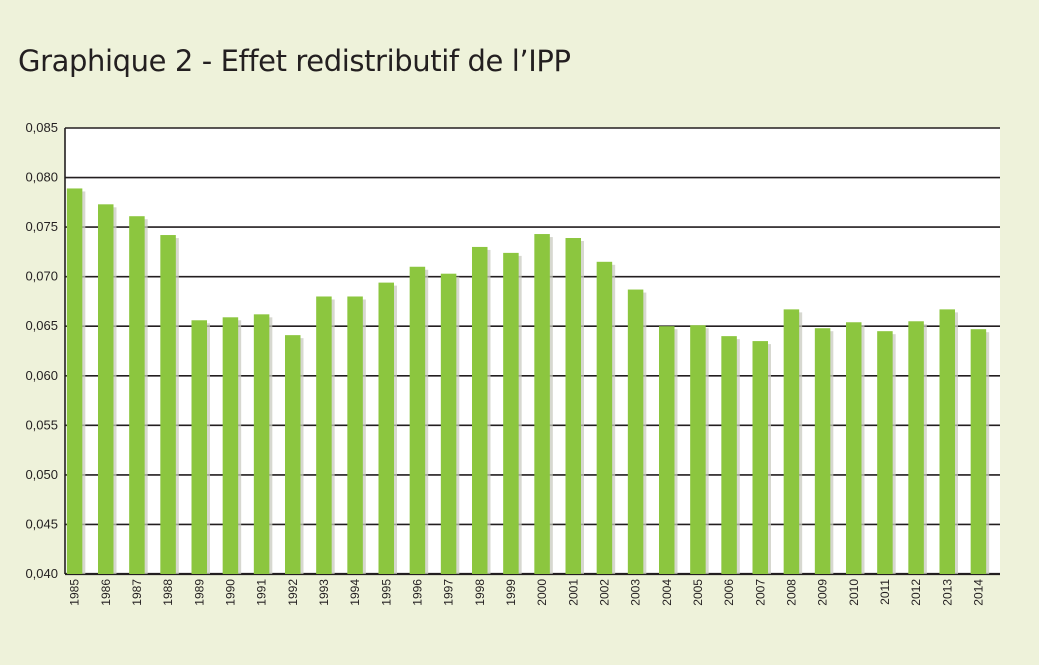 This screenshot has height=665, width=1039. I want to click on x-tick-label: 1990, so click(230, 592).